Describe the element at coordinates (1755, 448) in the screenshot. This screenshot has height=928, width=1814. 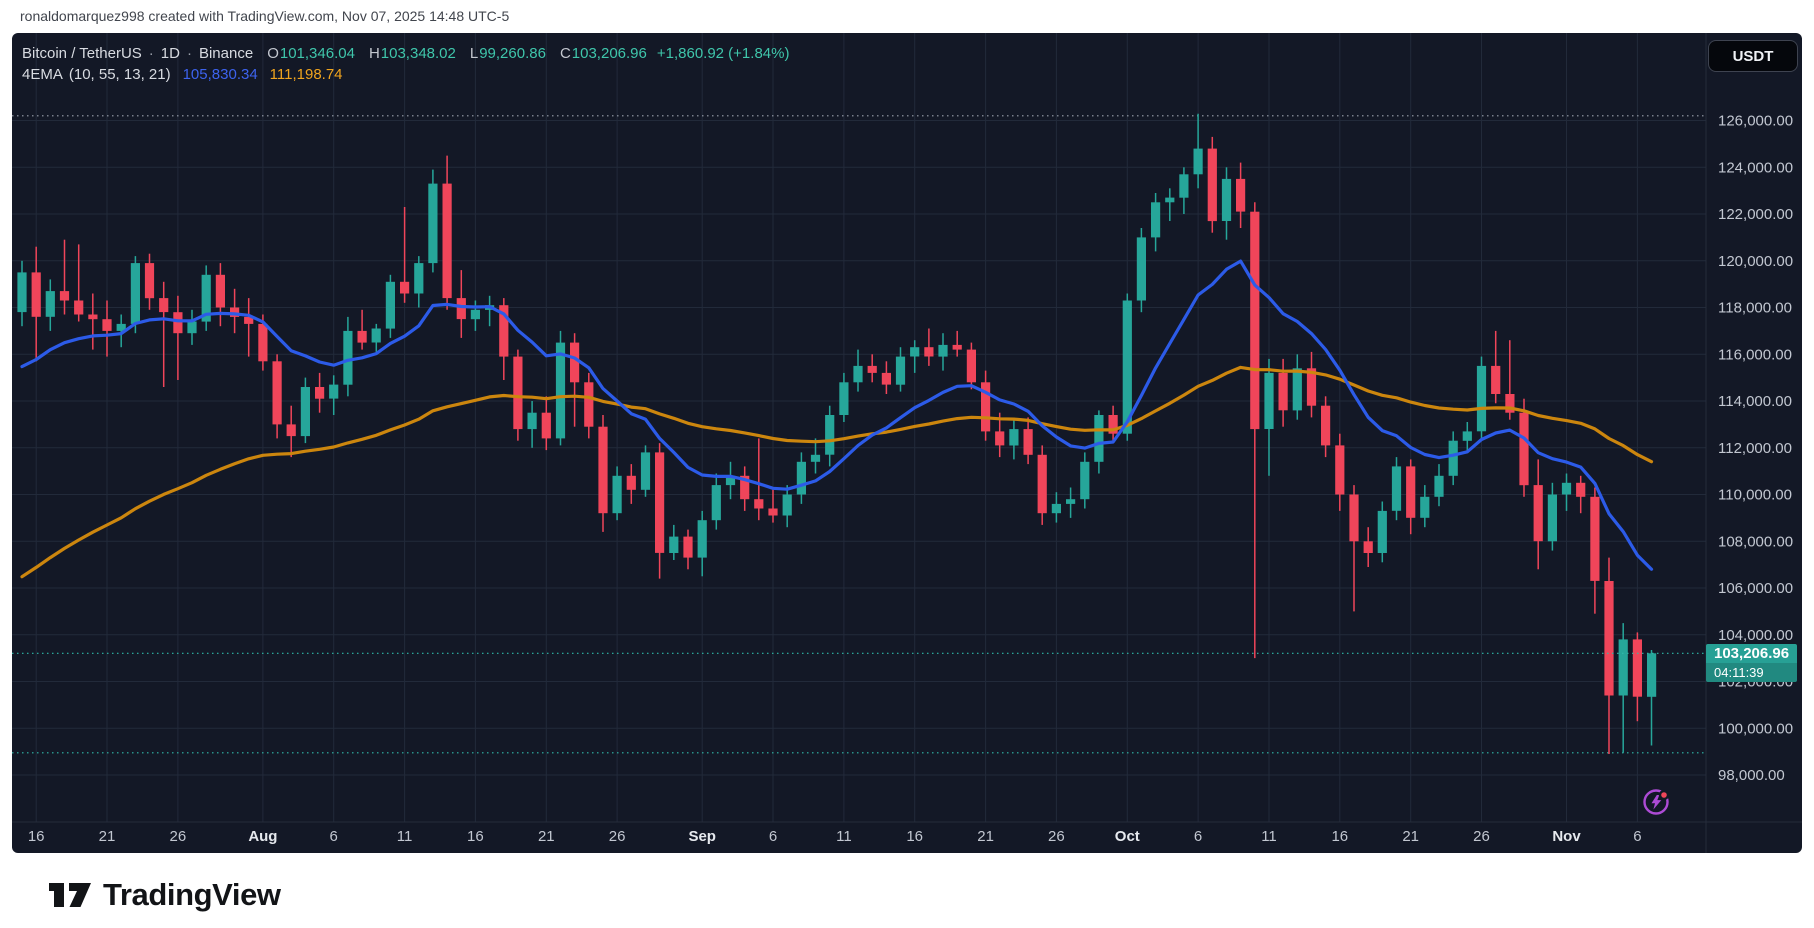
I see `svg-text: 112,000.00` at that location.